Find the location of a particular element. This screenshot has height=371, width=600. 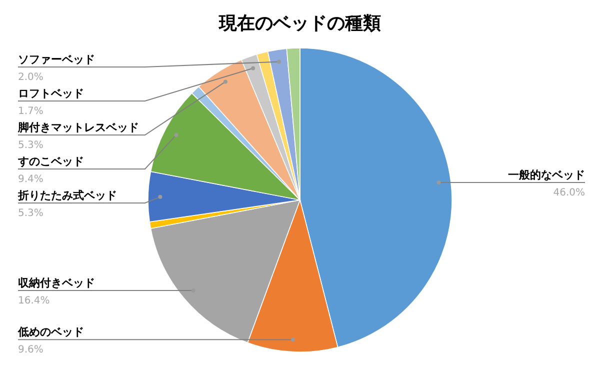

slice-label: すのこベッド is located at coordinates (50, 161).